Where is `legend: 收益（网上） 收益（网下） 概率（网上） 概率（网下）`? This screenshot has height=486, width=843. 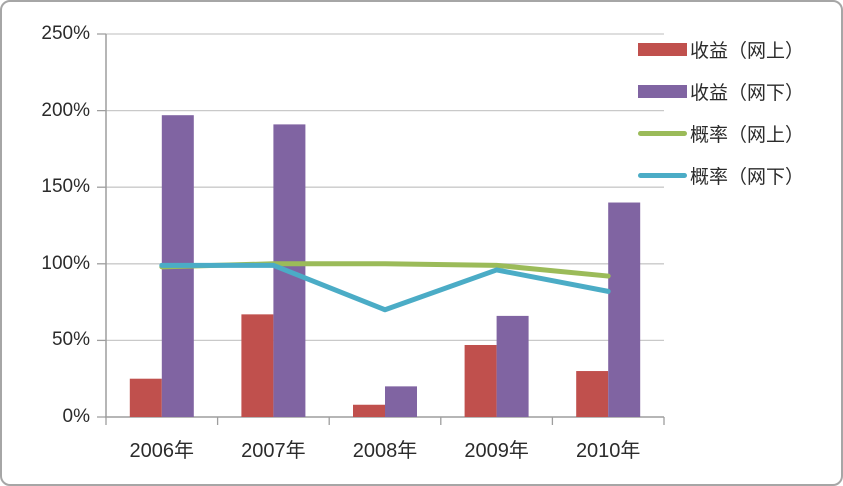
legend: 收益（网上） 收益（网下） 概率（网上） 概率（网下） is located at coordinates (738, 112).